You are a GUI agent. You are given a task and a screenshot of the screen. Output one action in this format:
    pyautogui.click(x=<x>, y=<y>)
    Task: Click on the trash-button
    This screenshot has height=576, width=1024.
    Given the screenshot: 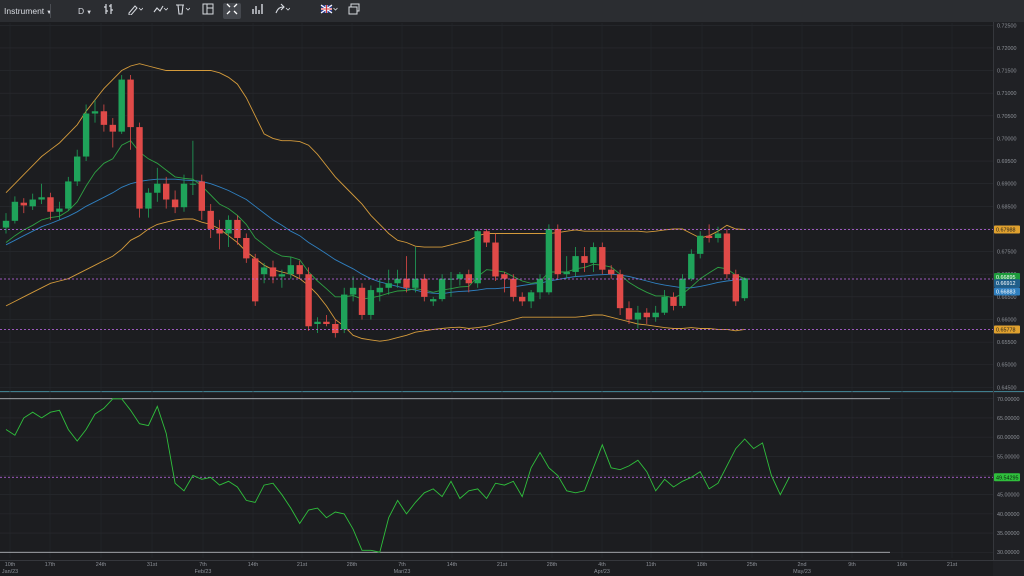 What is the action you would take?
    pyautogui.click(x=182, y=11)
    